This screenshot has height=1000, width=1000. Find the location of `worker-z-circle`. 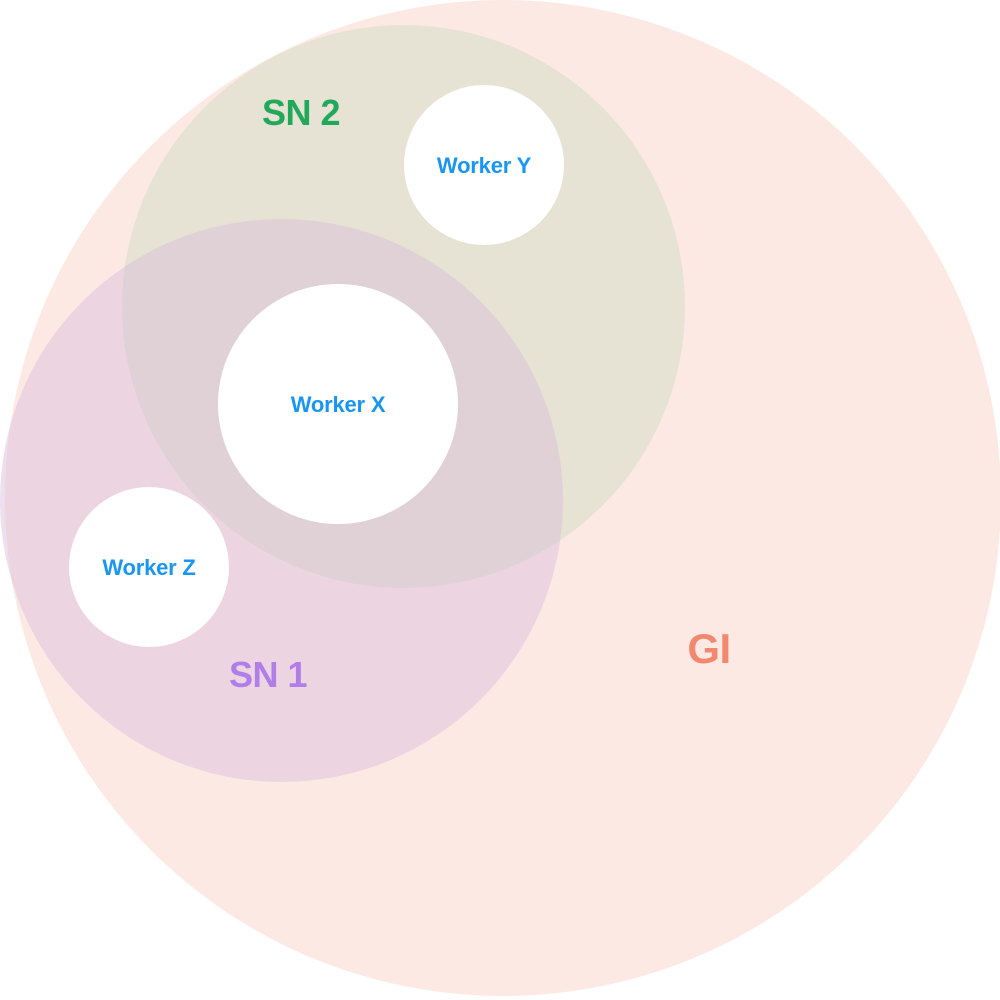

worker-z-circle is located at coordinates (149, 567).